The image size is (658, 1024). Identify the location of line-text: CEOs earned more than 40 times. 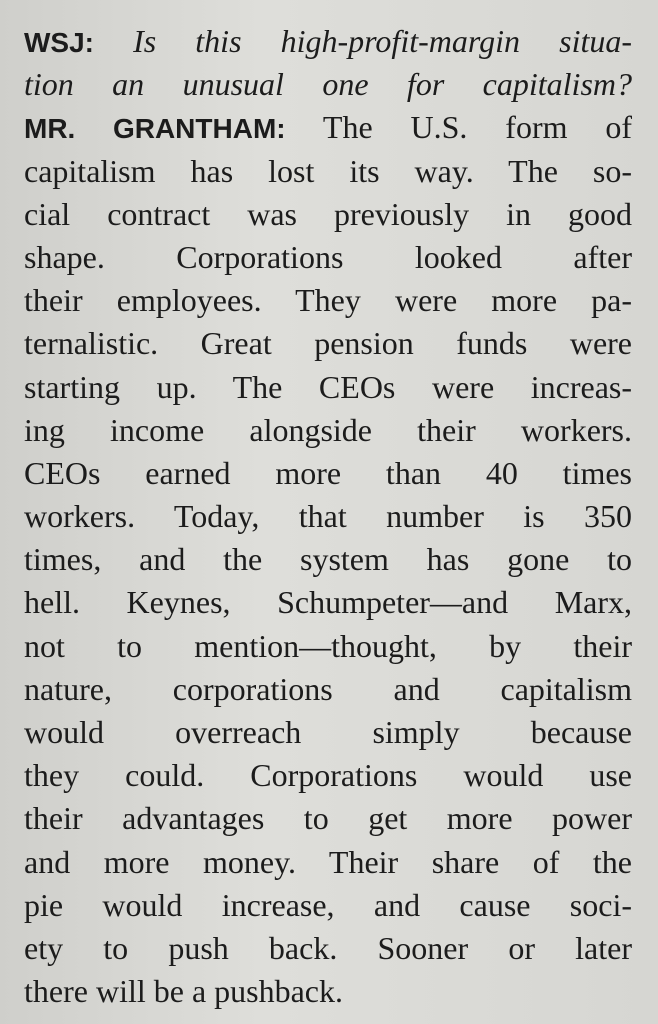
(328, 472).